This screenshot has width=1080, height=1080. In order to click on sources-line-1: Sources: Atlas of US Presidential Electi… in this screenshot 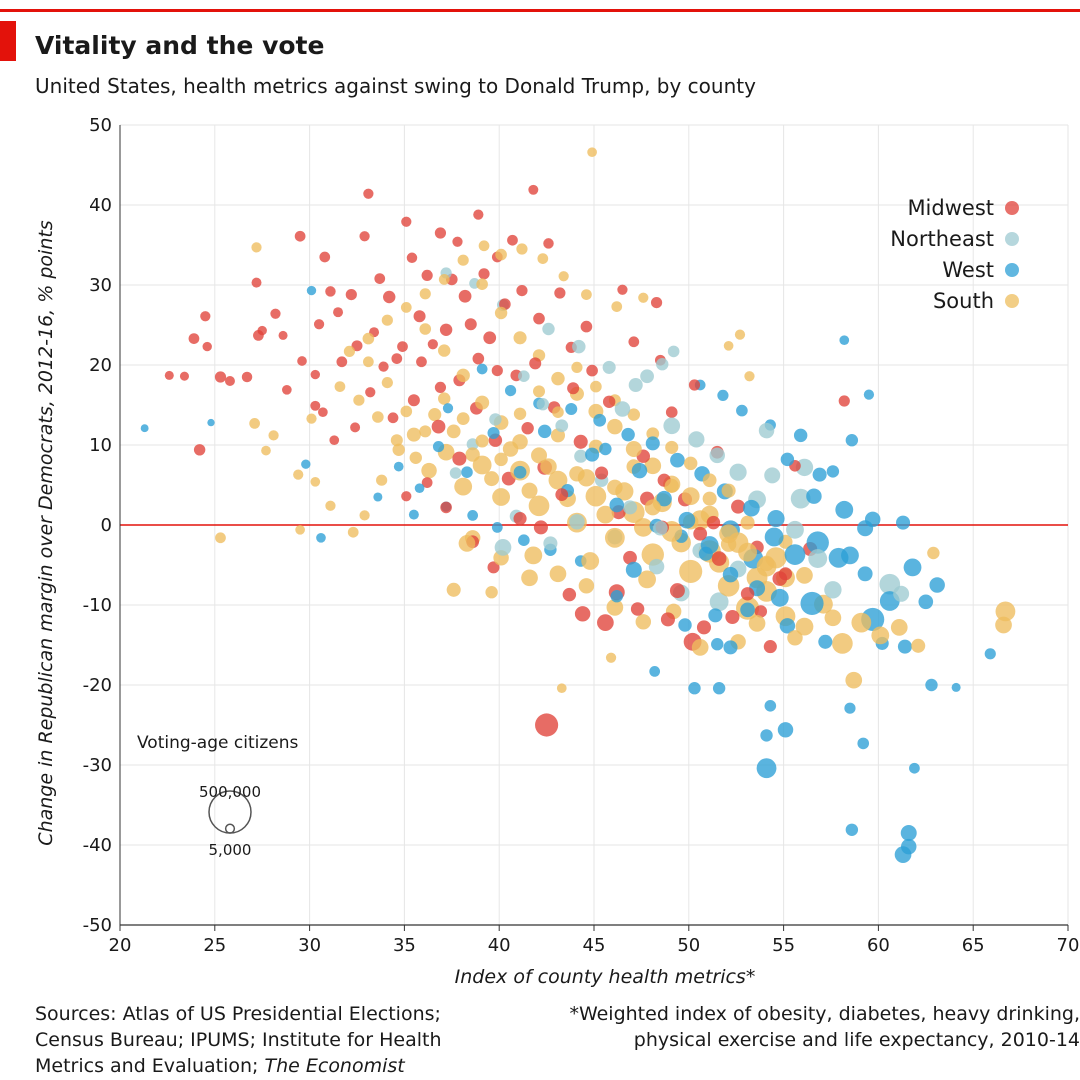, I will do `click(238, 1014)`.